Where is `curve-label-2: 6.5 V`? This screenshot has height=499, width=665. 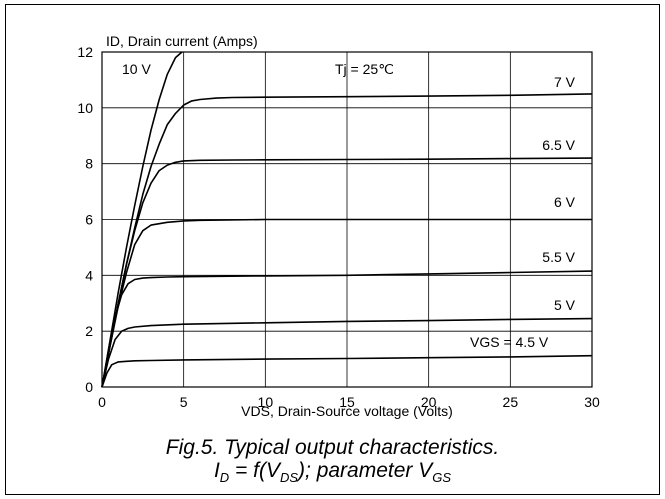 curve-label-2: 6.5 V is located at coordinates (558, 145).